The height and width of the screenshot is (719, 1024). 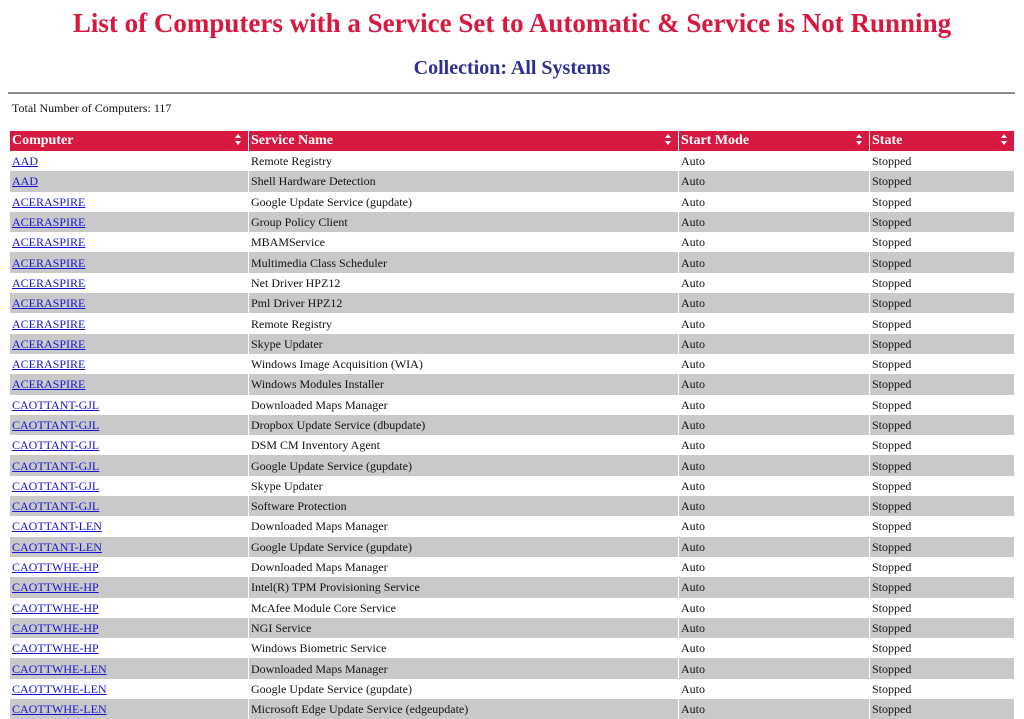 What do you see at coordinates (464, 222) in the screenshot?
I see `cell-service-name: Group Policy Client` at bounding box center [464, 222].